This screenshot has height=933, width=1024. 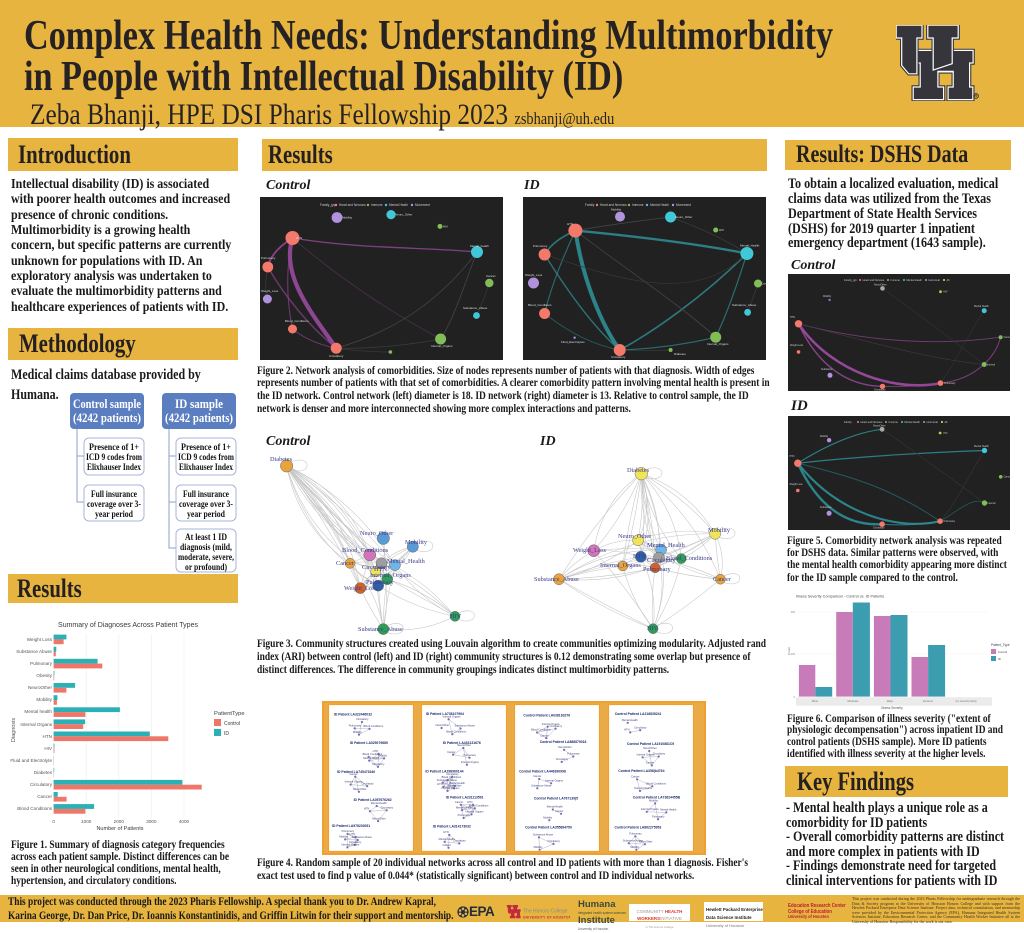 I want to click on svg-text: Control sample, so click(x=107, y=404).